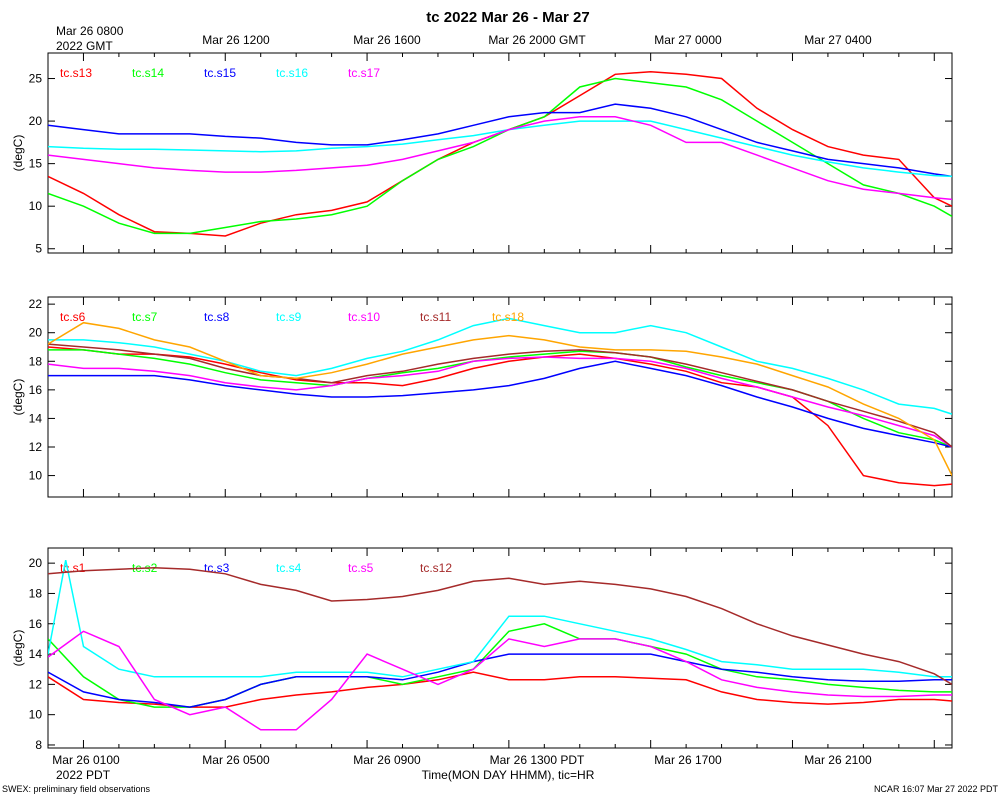  Describe the element at coordinates (537, 40) in the screenshot. I see `gmt-tick-label: Mar 26 2000 GMT` at that location.